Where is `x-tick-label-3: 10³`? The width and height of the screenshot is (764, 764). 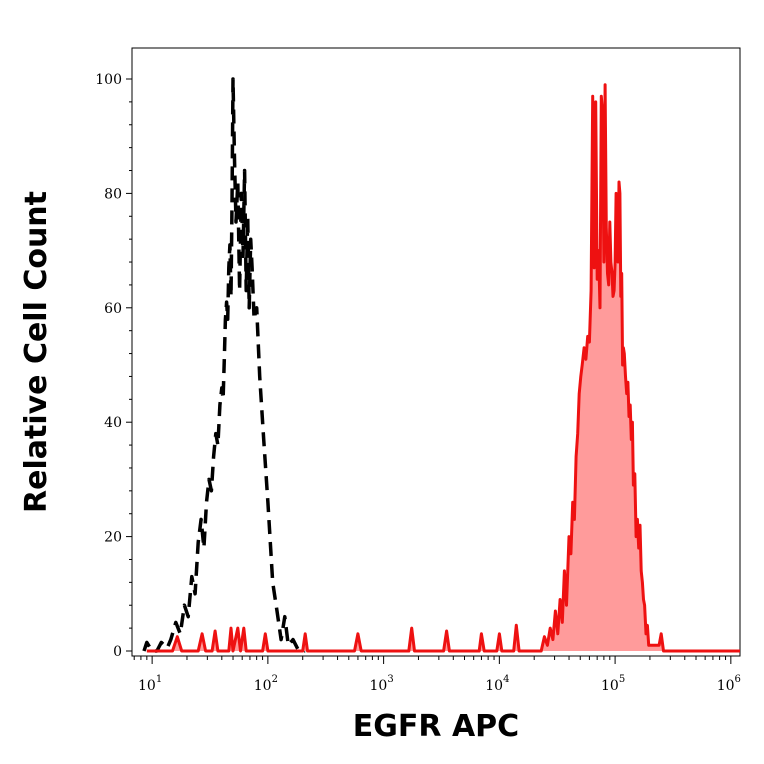 x-tick-label-3: 10³ is located at coordinates (382, 684).